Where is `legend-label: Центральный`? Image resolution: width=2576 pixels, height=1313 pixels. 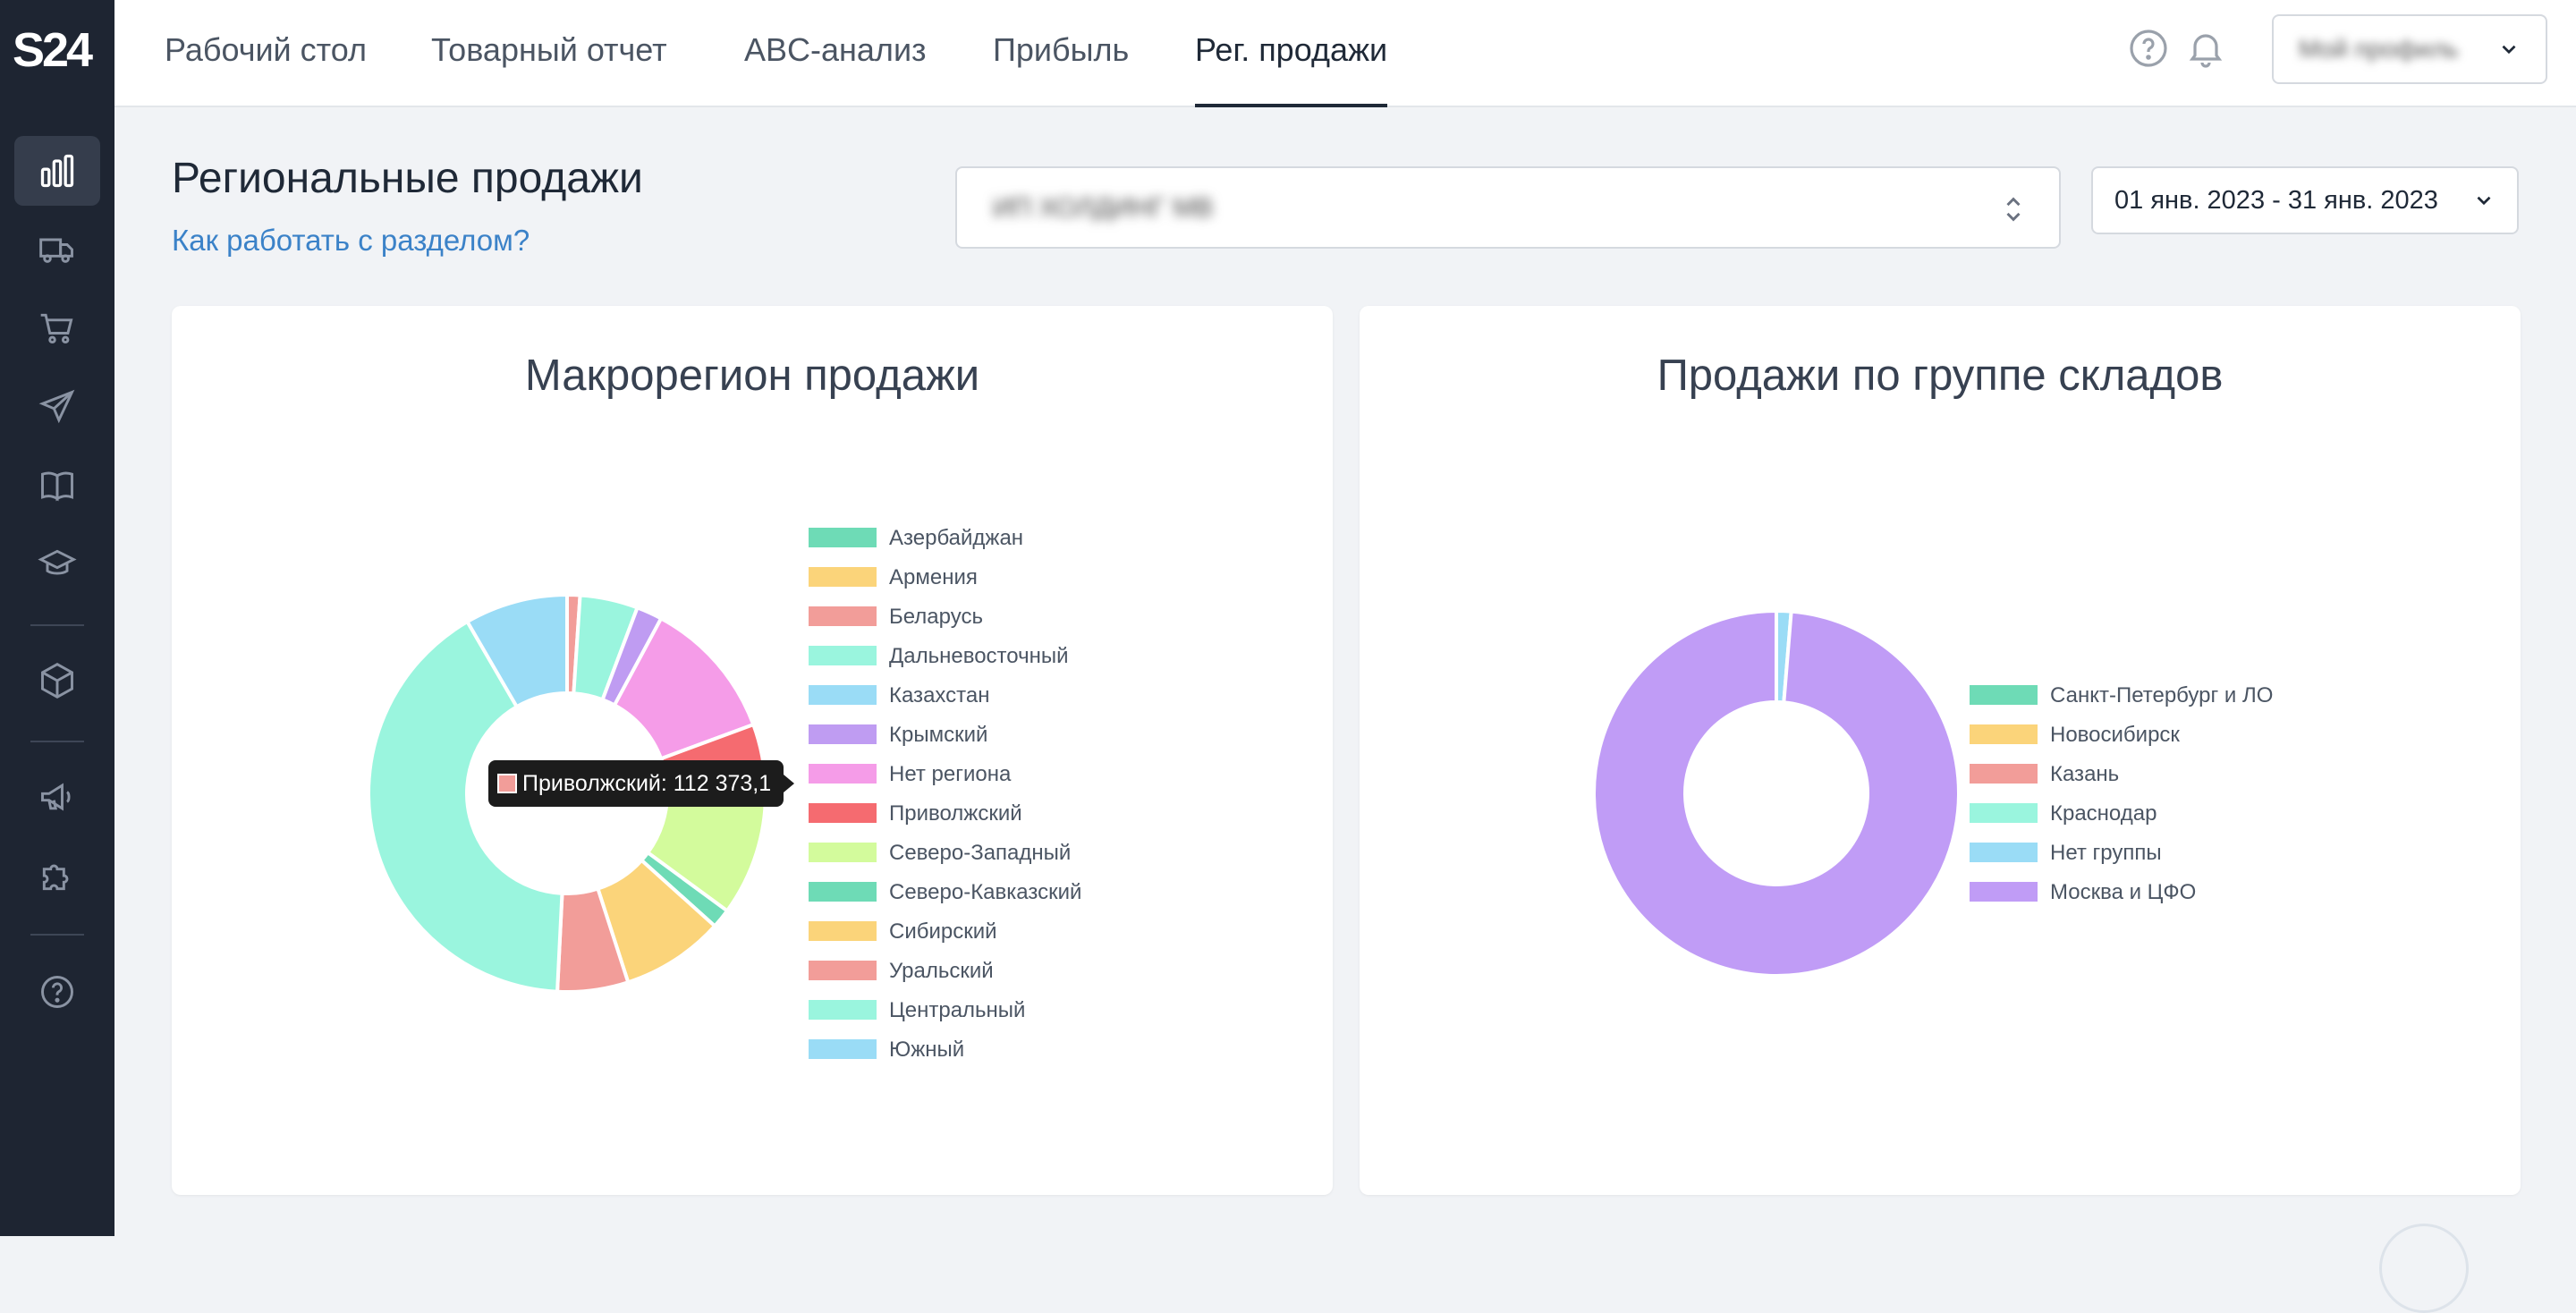
legend-label: Центральный is located at coordinates (957, 1010).